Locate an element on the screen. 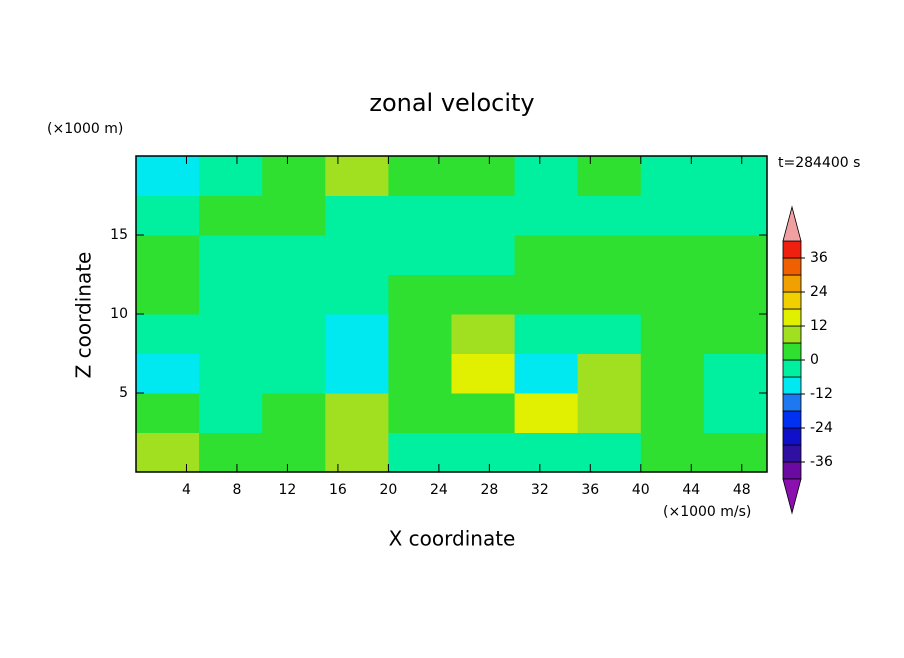  x-tick-label: 48 is located at coordinates (742, 490).